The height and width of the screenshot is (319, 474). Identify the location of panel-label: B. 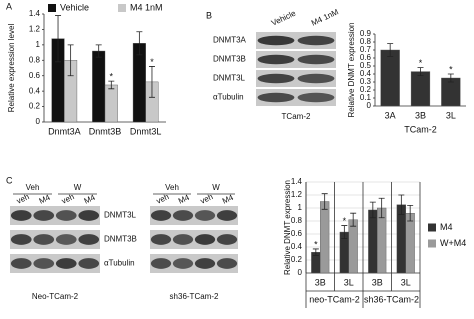
(209, 15).